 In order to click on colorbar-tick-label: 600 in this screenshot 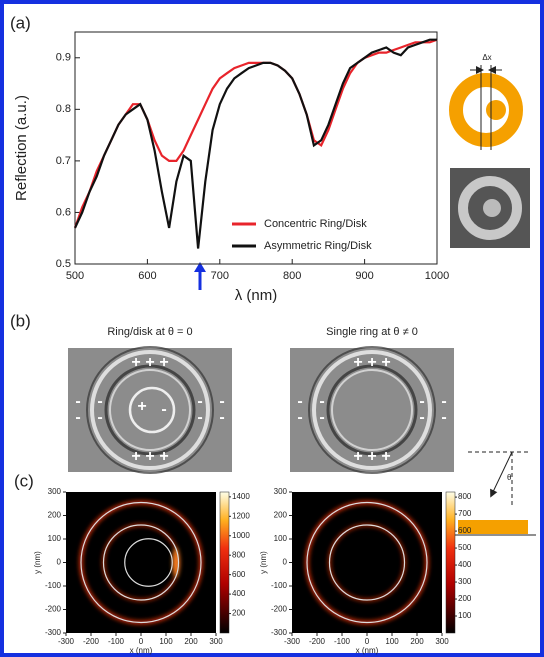, I will do `click(239, 574)`.